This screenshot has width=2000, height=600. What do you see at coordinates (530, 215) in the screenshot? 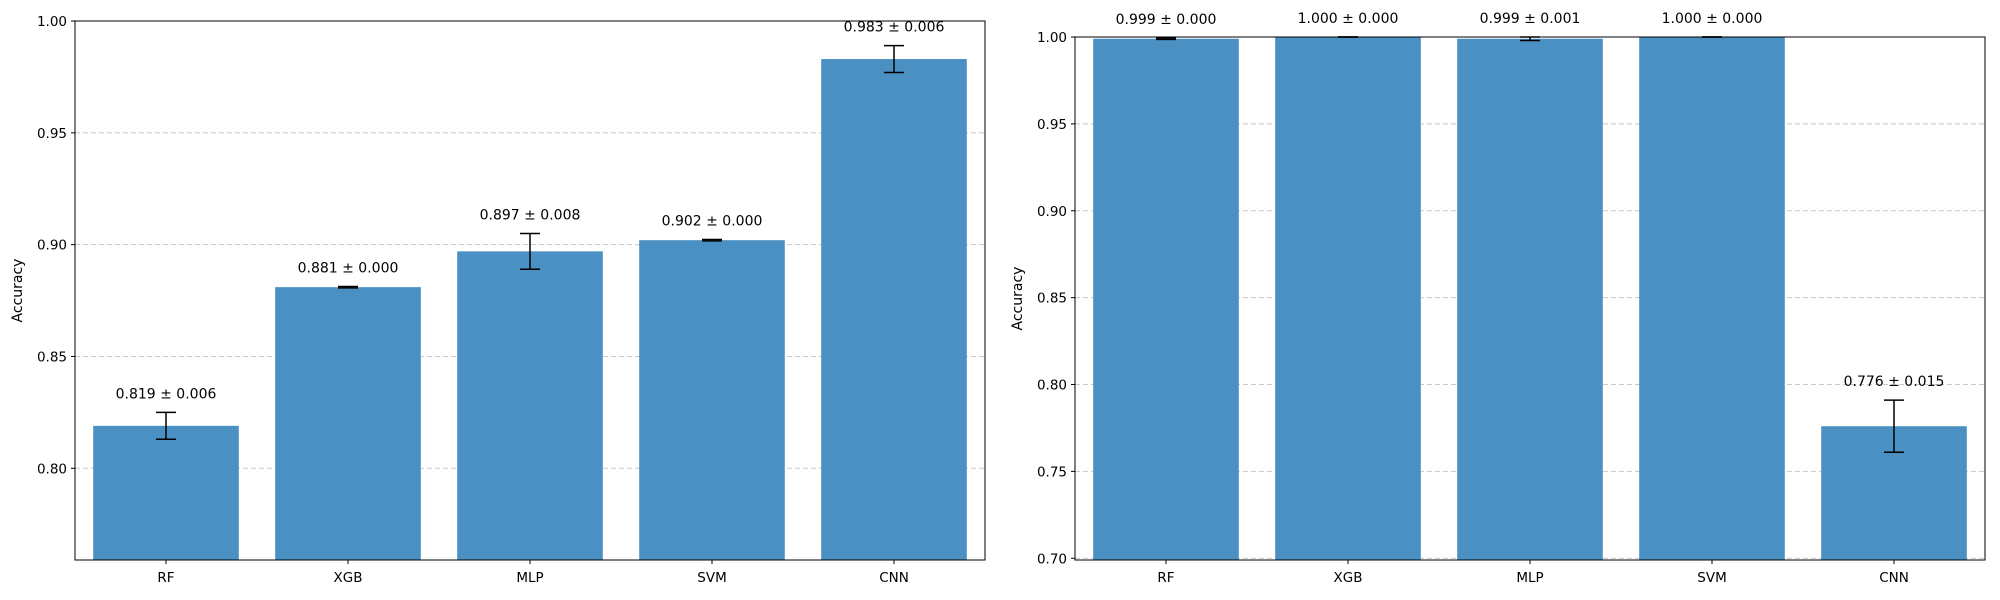
I see `data-label: 0.897 ± 0.008` at bounding box center [530, 215].